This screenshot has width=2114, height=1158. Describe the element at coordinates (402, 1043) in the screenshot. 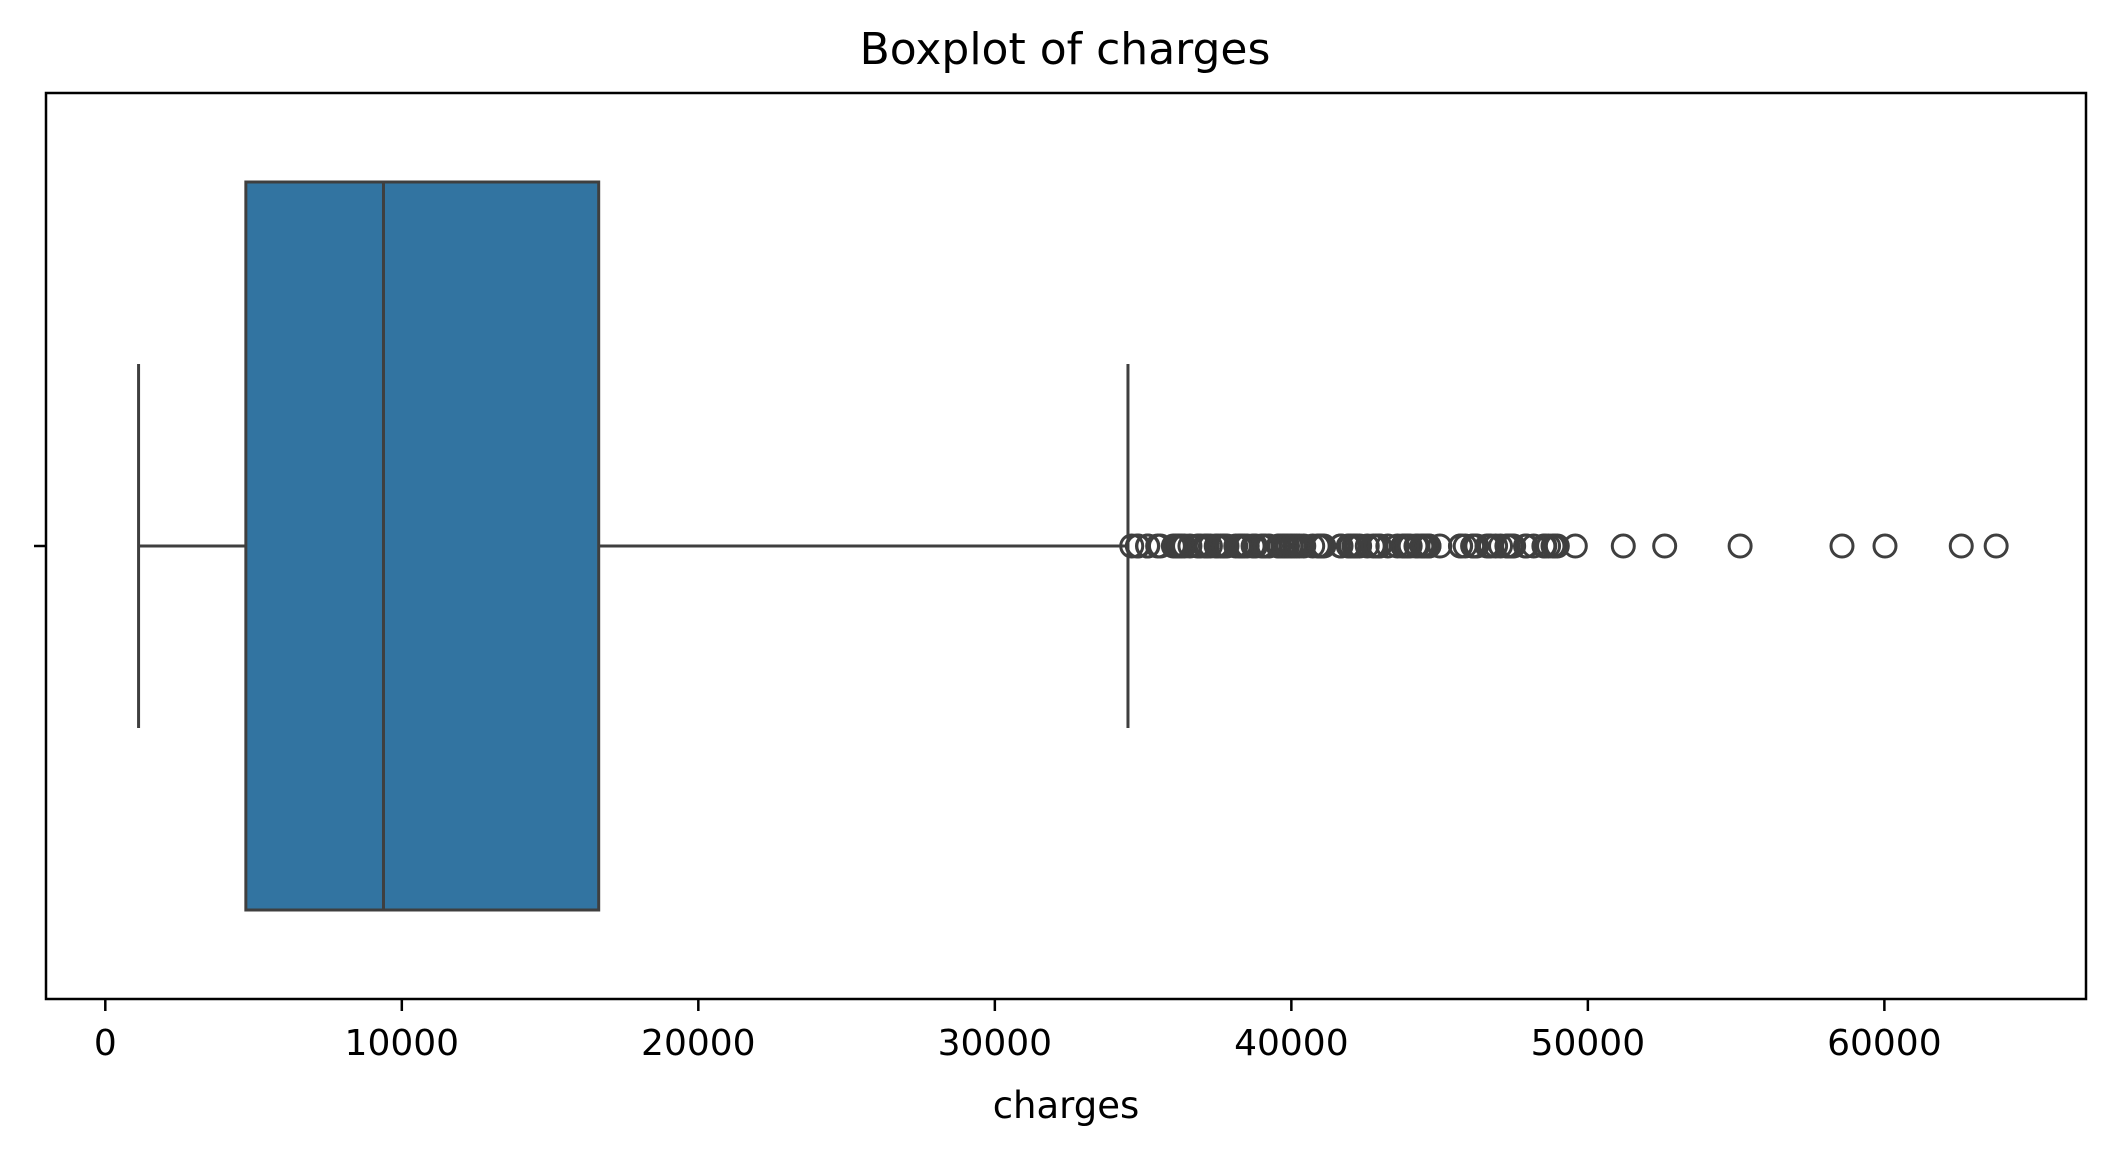

I see `x-tick-label: 10000` at that location.